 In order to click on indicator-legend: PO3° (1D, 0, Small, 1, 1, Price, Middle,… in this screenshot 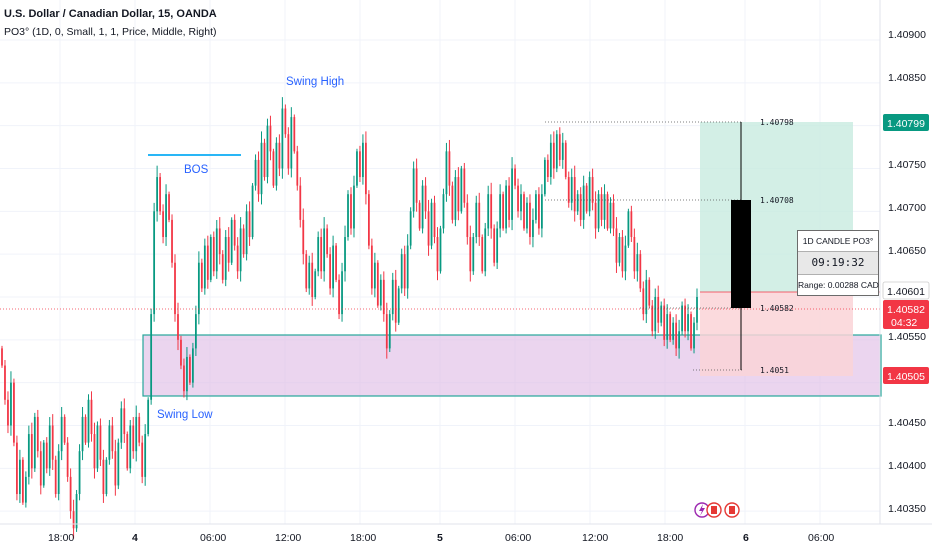, I will do `click(110, 32)`.